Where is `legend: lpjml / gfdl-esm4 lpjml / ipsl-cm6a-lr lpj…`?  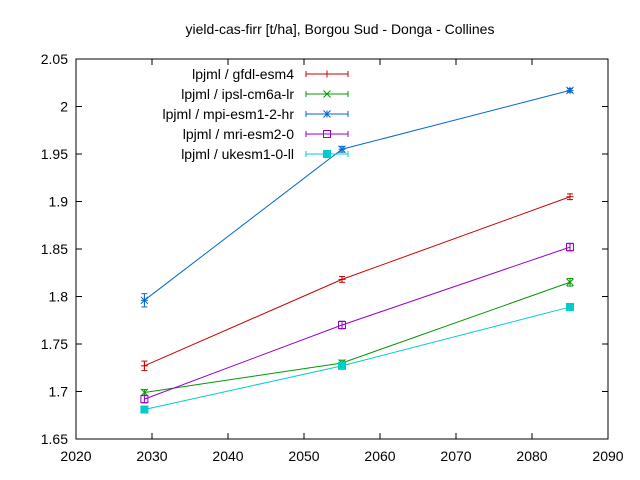
legend: lpjml / gfdl-esm4 lpjml / ipsl-cm6a-lr lpj… is located at coordinates (256, 114).